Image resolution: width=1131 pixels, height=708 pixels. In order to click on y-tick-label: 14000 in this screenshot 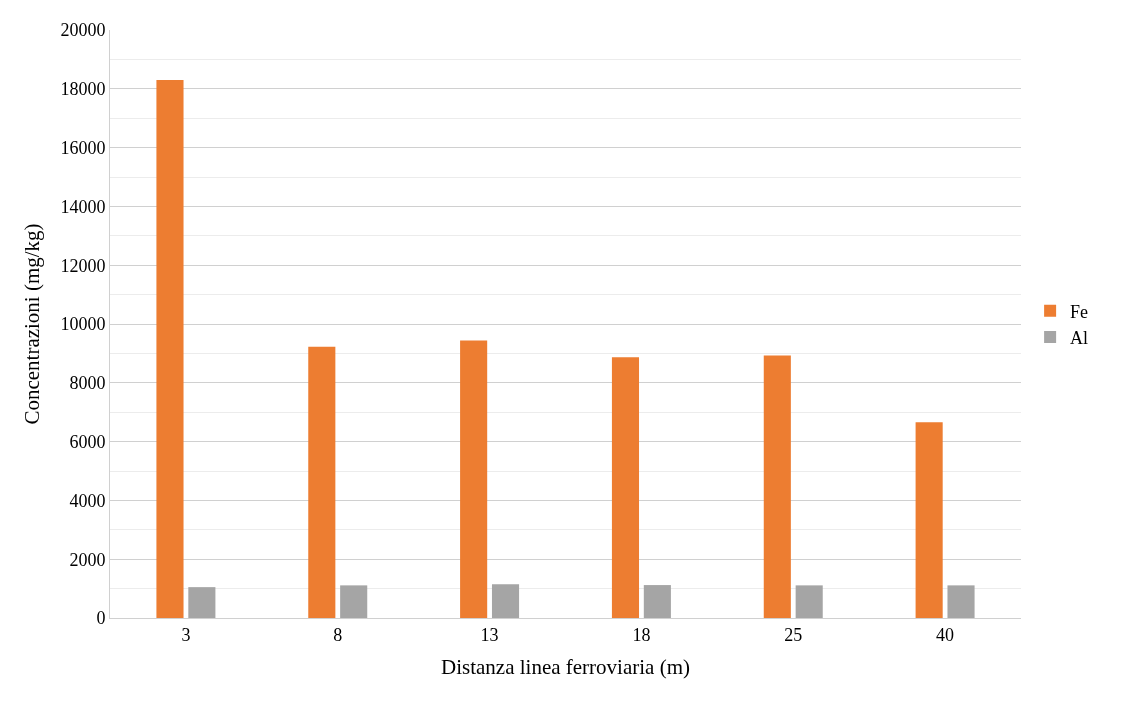, I will do `click(83, 206)`.